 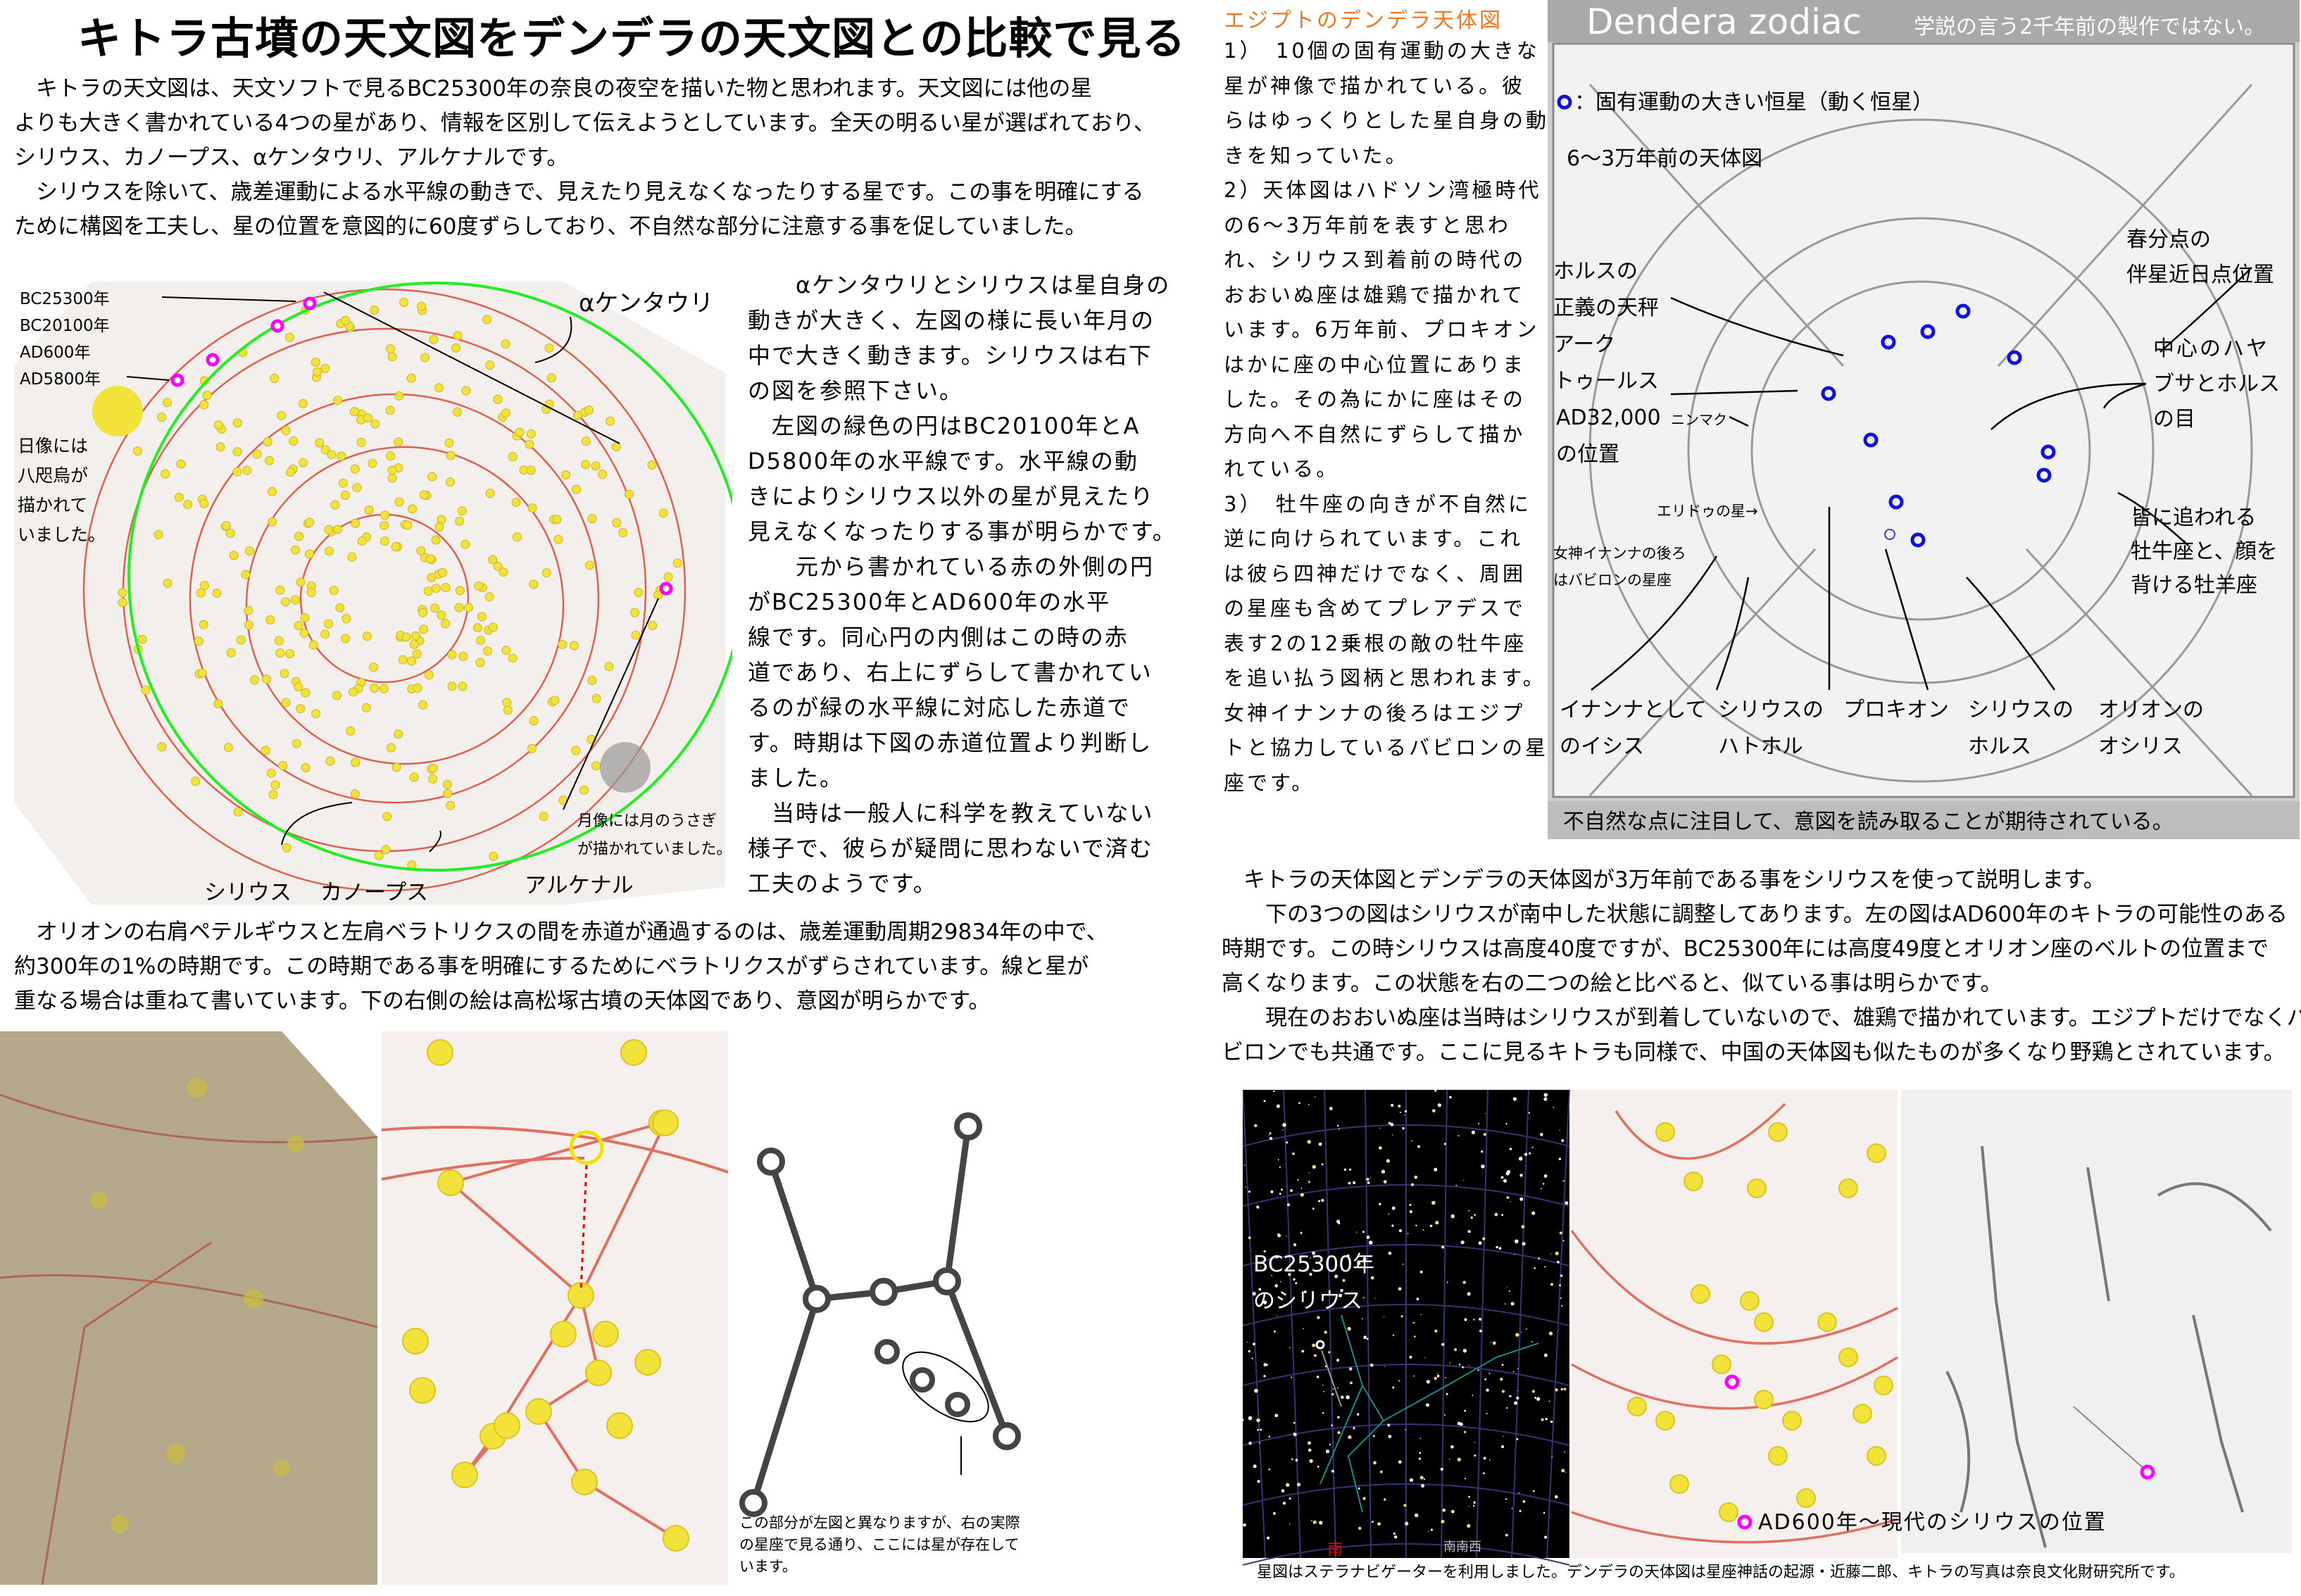 What do you see at coordinates (117, 411) in the screenshot?
I see `sun-image` at bounding box center [117, 411].